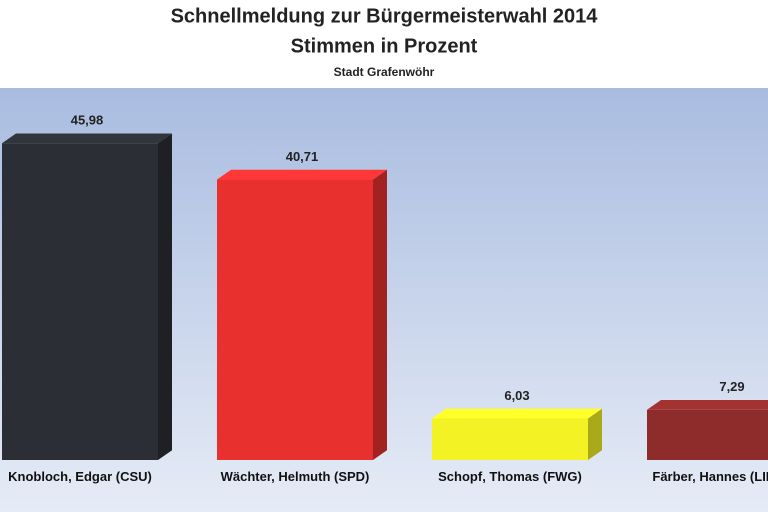 Image resolution: width=768 pixels, height=512 pixels. Describe the element at coordinates (302, 156) in the screenshot. I see `value-label: 40,71` at that location.